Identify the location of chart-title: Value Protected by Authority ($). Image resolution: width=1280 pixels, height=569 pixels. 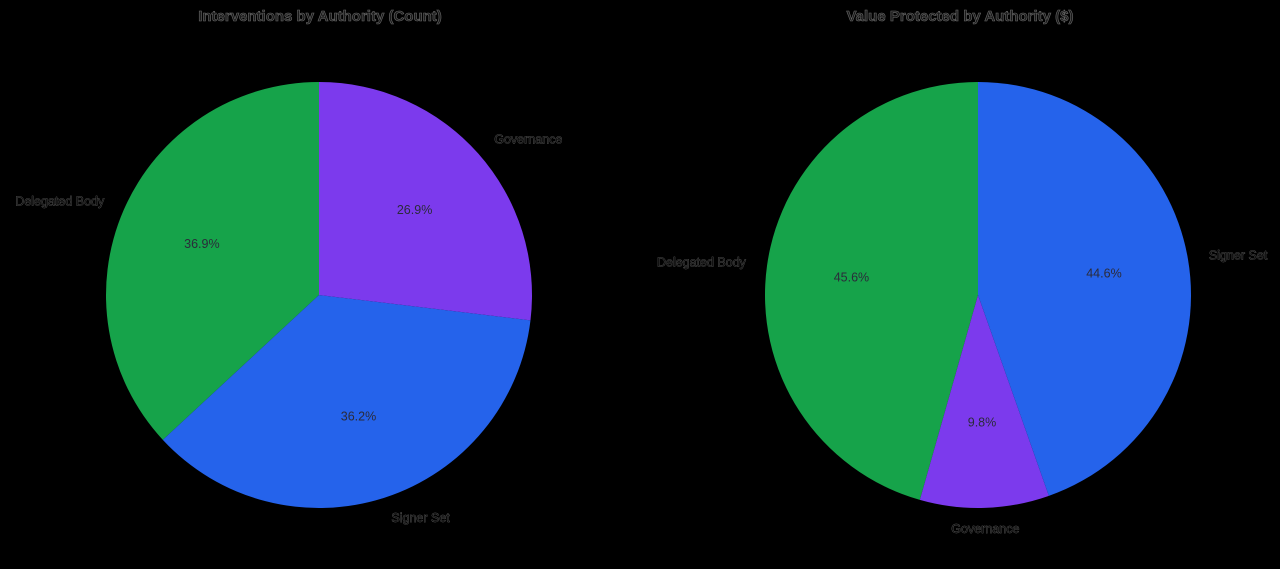
(960, 17).